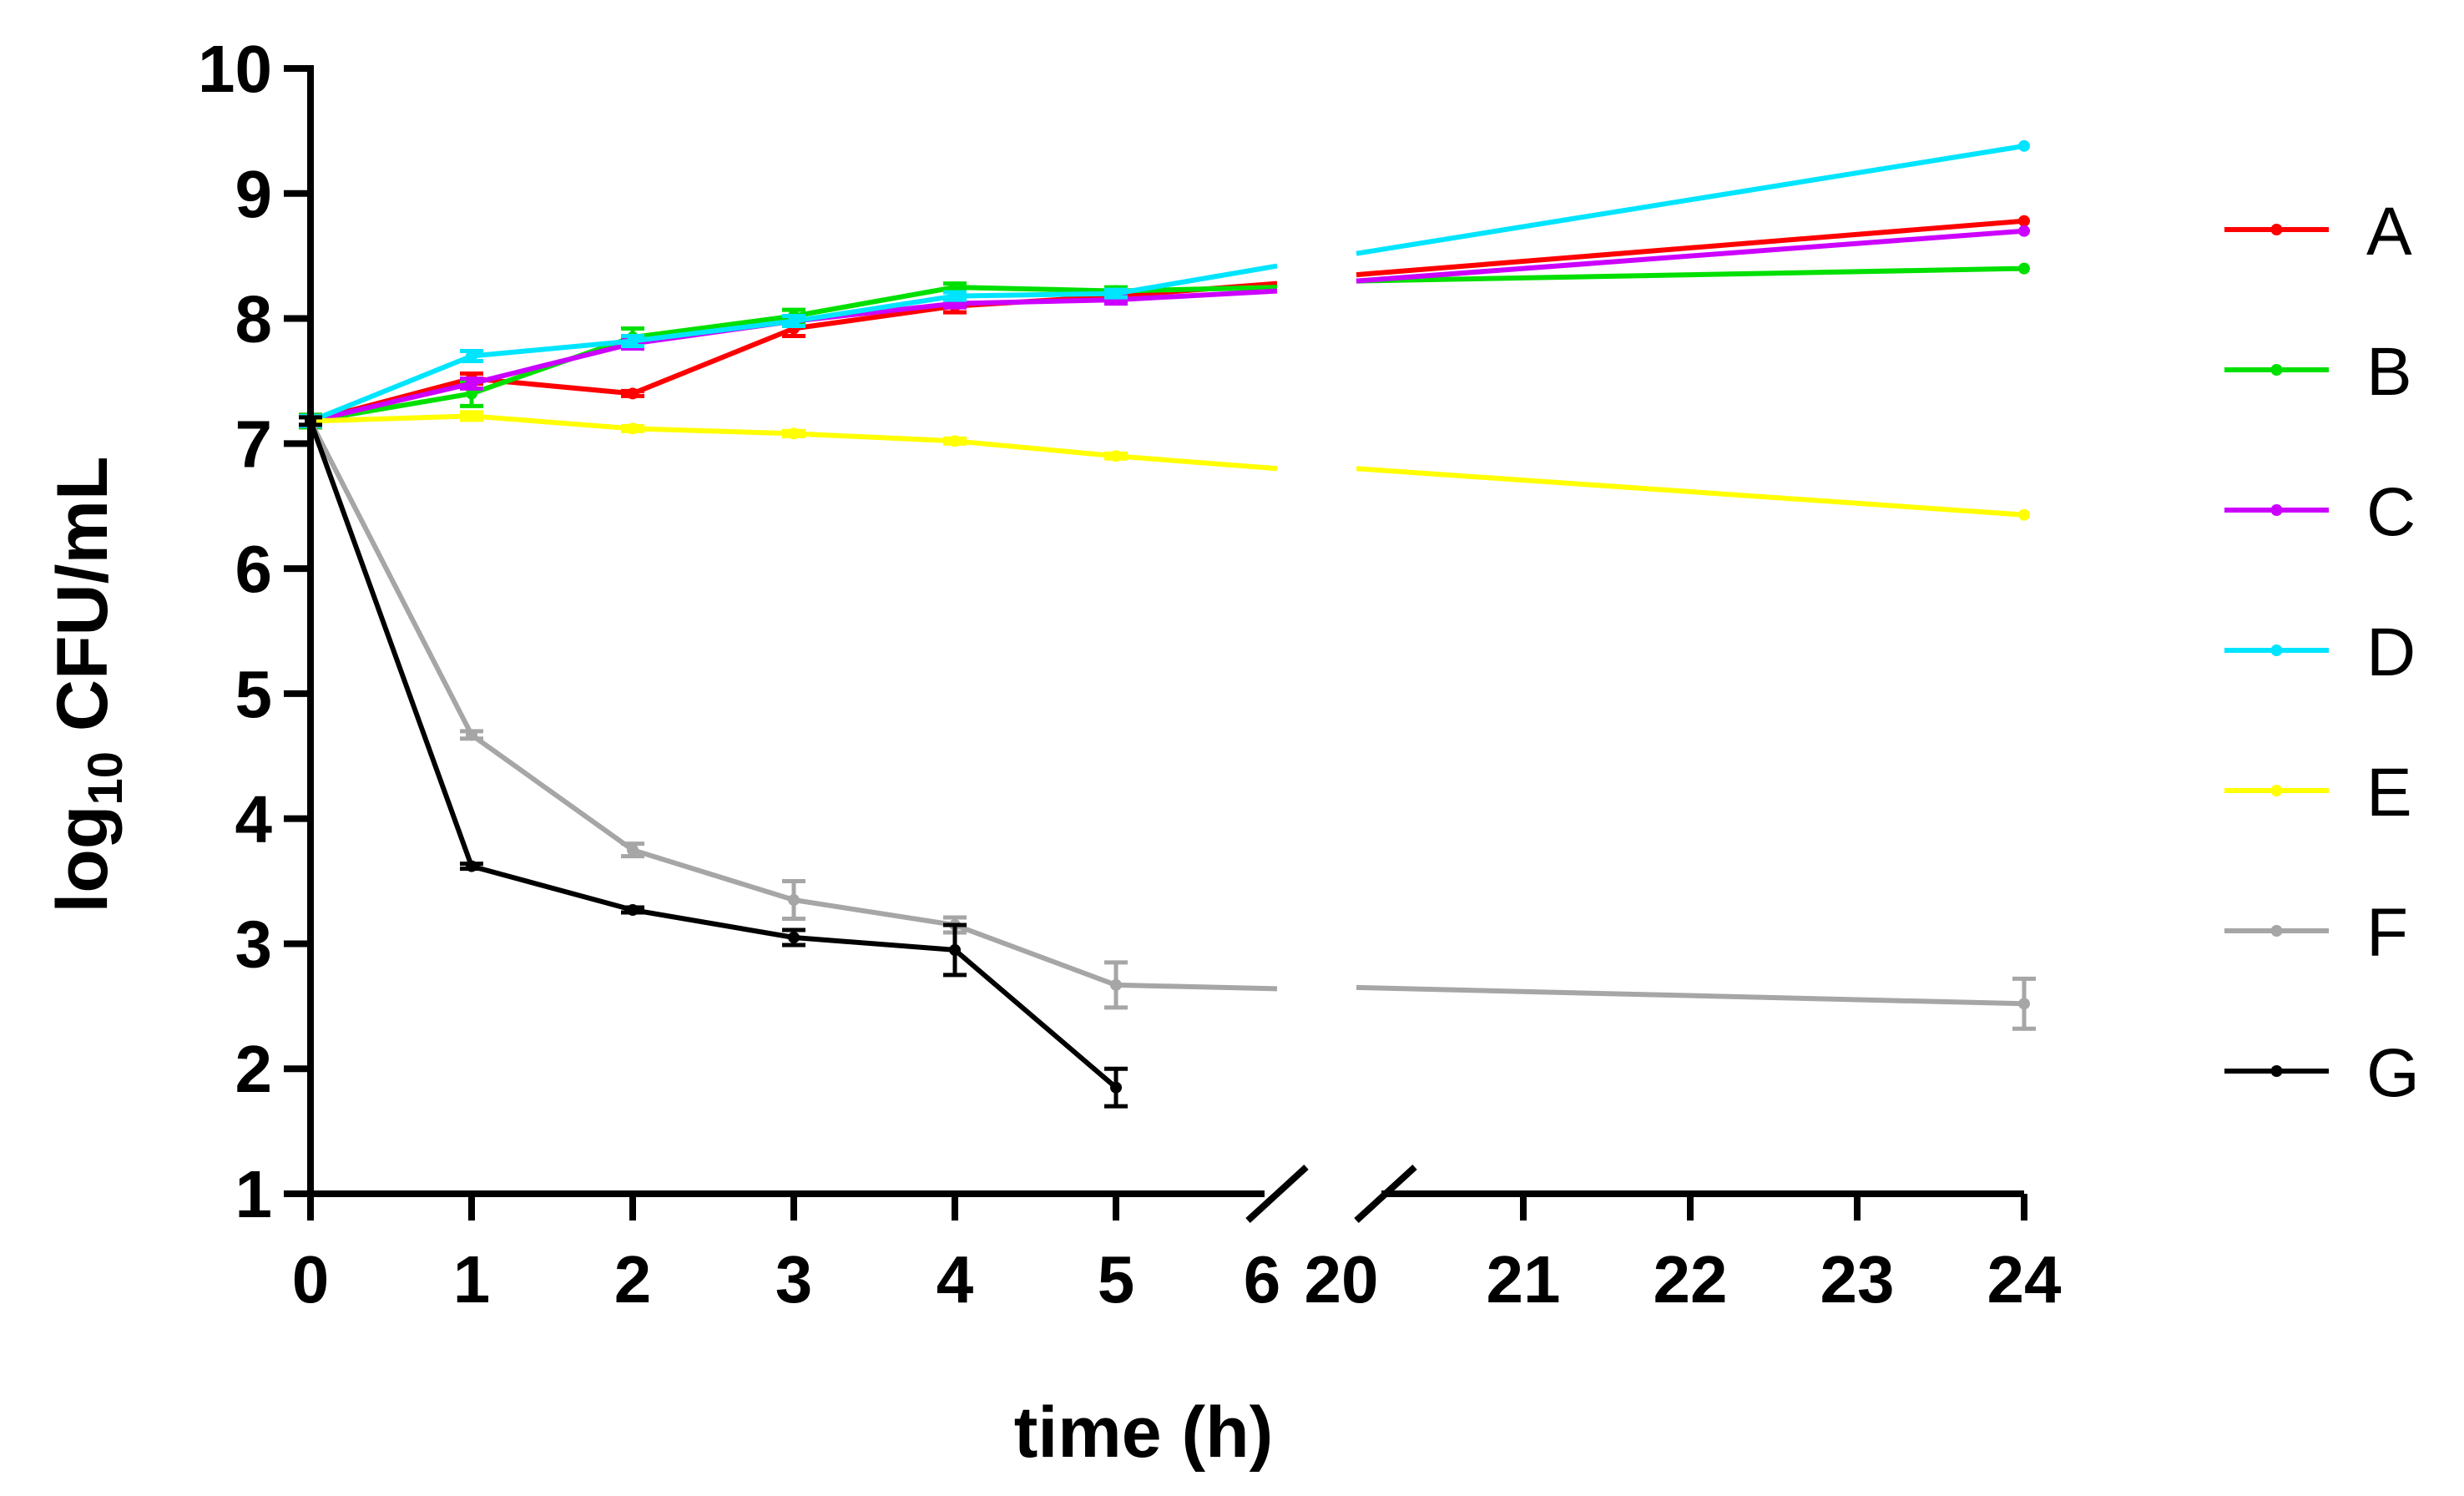  Describe the element at coordinates (2276, 931) in the screenshot. I see `legend-marker-F` at that location.